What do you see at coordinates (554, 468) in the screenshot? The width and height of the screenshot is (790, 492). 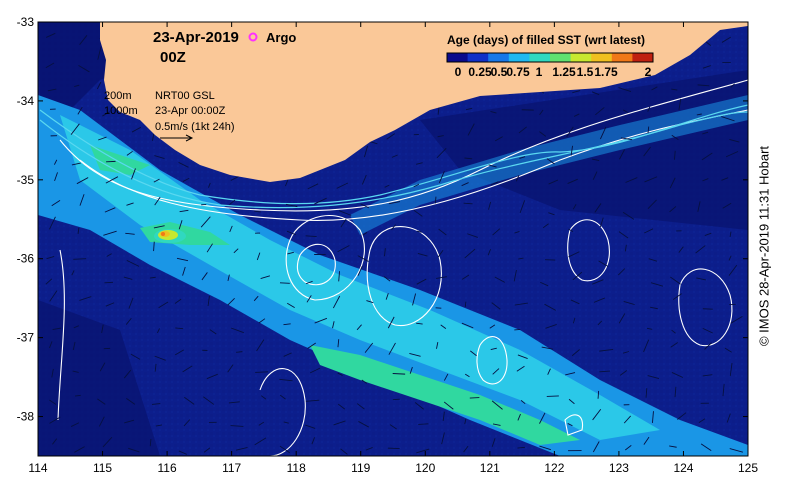 I see `x-tick-label: 122` at bounding box center [554, 468].